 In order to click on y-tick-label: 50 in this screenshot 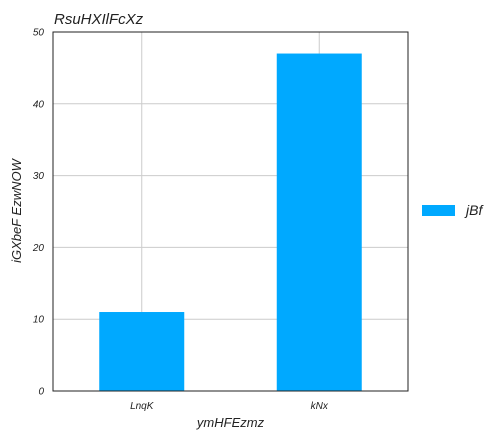, I will do `click(39, 33)`.